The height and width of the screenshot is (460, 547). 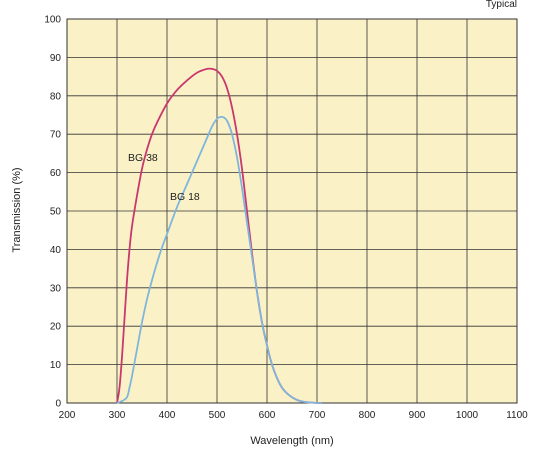 I want to click on series-label-bg18: BG 18, so click(x=185, y=197).